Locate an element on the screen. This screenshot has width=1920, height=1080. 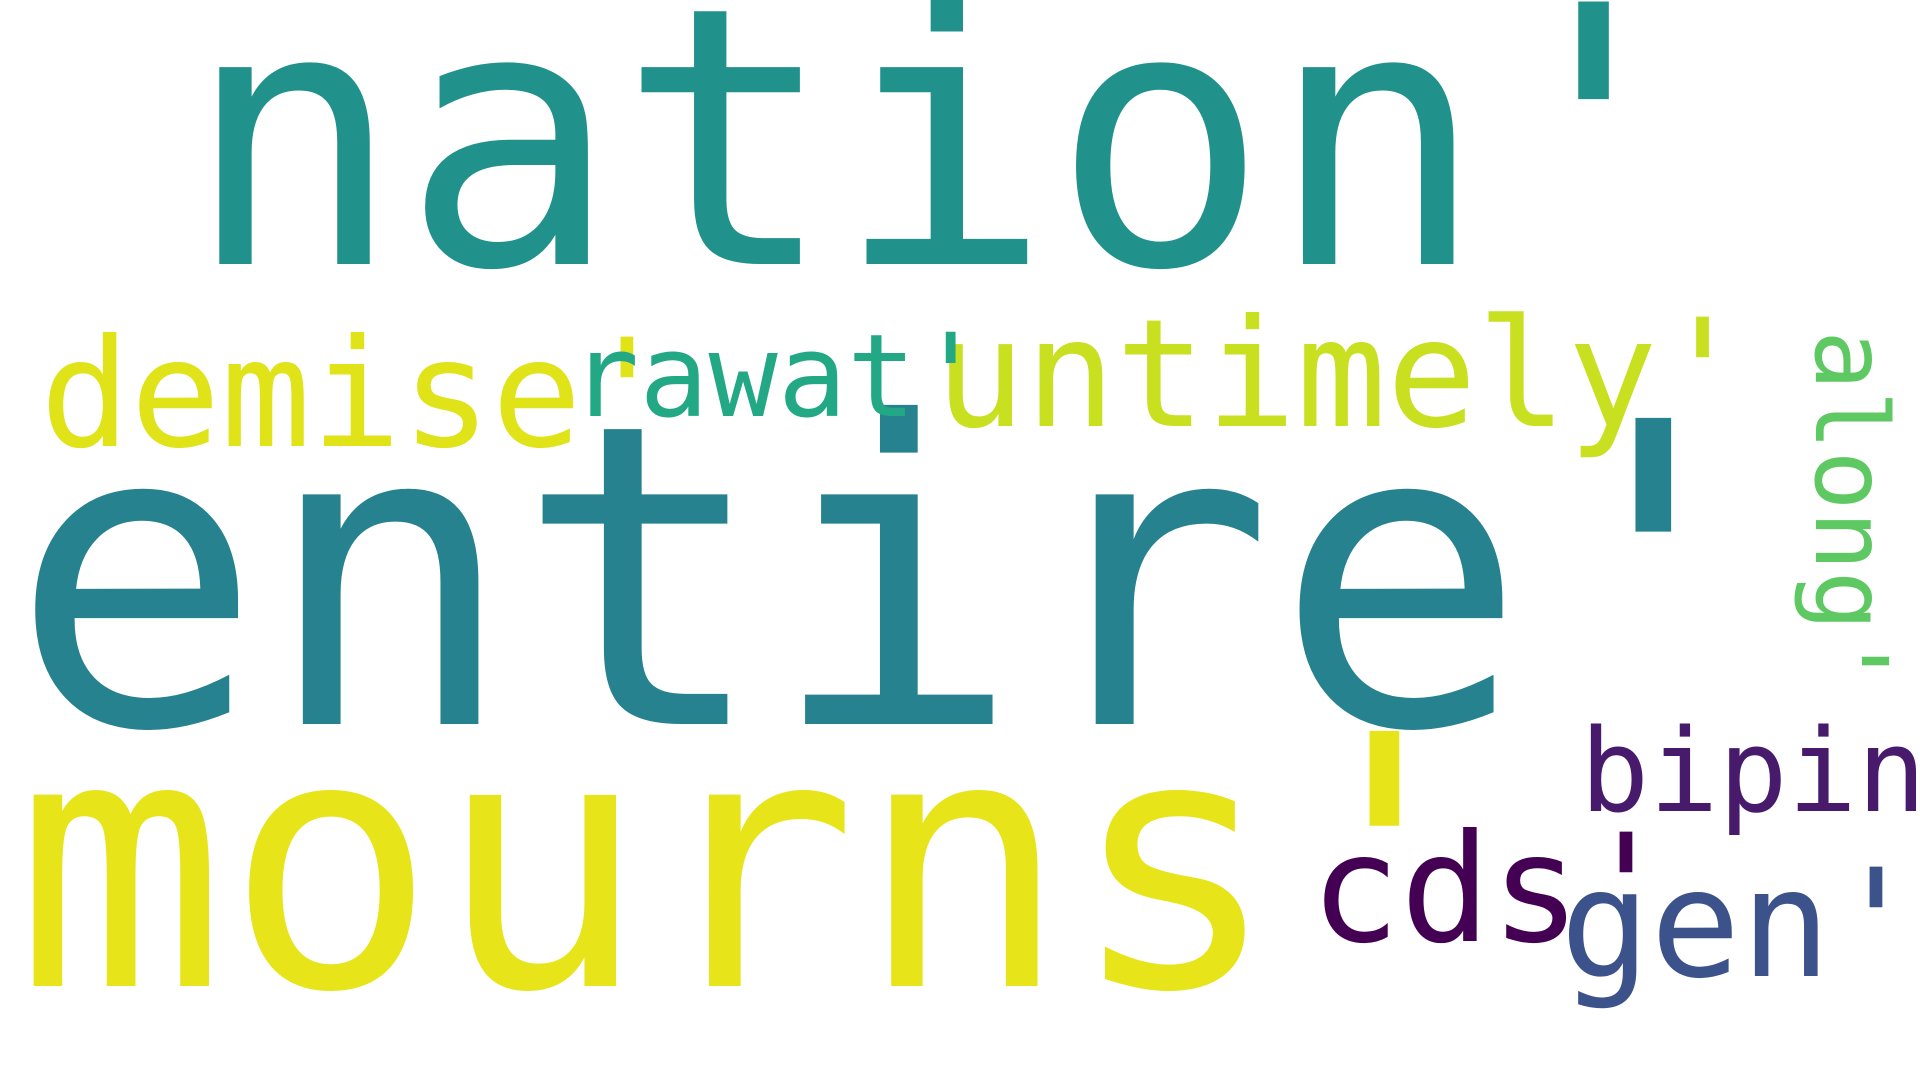
word-gen: gen' is located at coordinates (1740, 925).